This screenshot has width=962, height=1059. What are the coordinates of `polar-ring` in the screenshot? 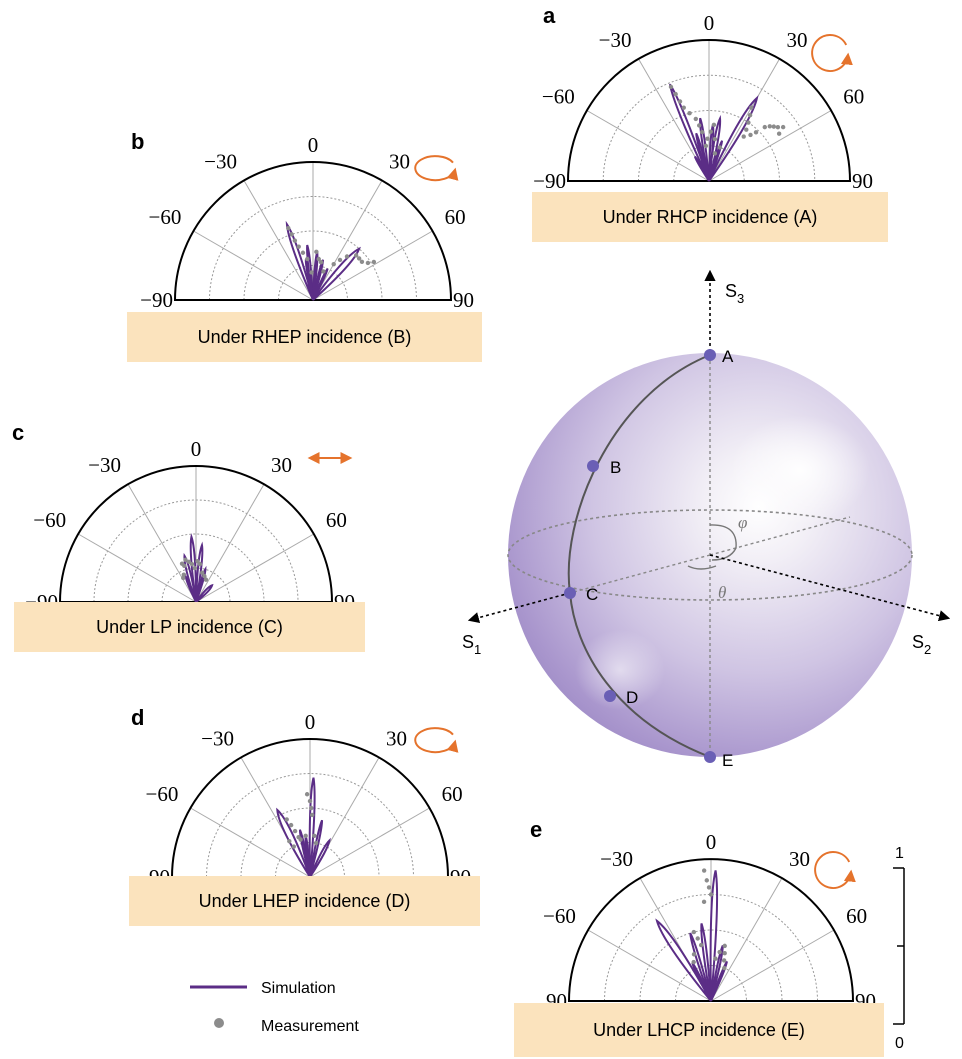 It's located at (313, 248).